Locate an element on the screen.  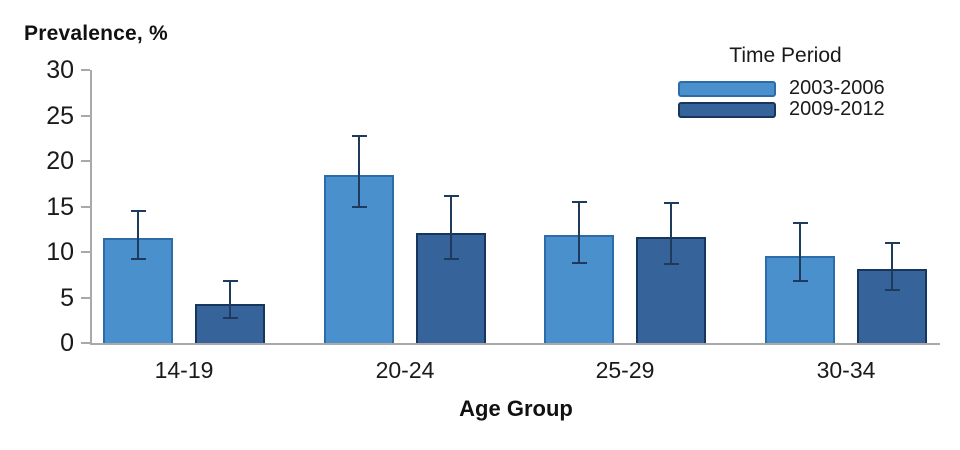
x-axis-label: 20-24 is located at coordinates (405, 370).